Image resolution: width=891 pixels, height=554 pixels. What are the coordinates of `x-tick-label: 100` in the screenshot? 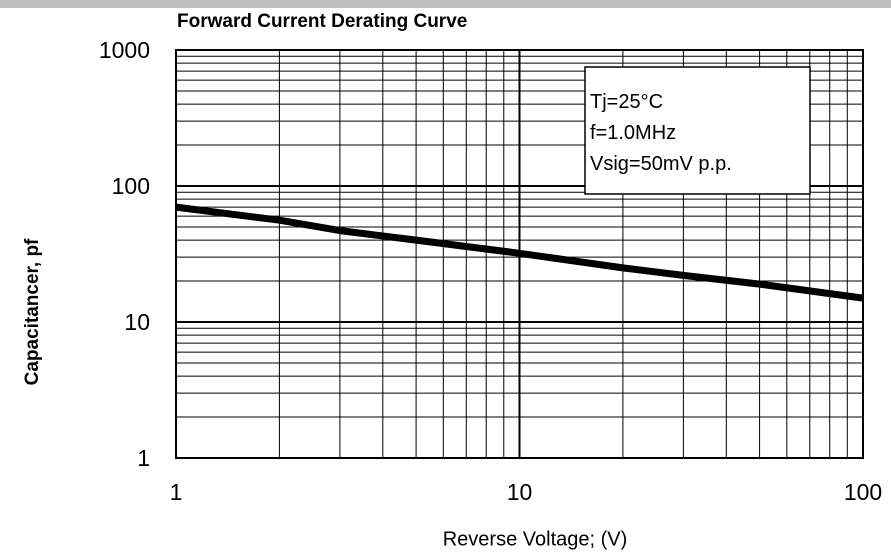 It's located at (863, 492).